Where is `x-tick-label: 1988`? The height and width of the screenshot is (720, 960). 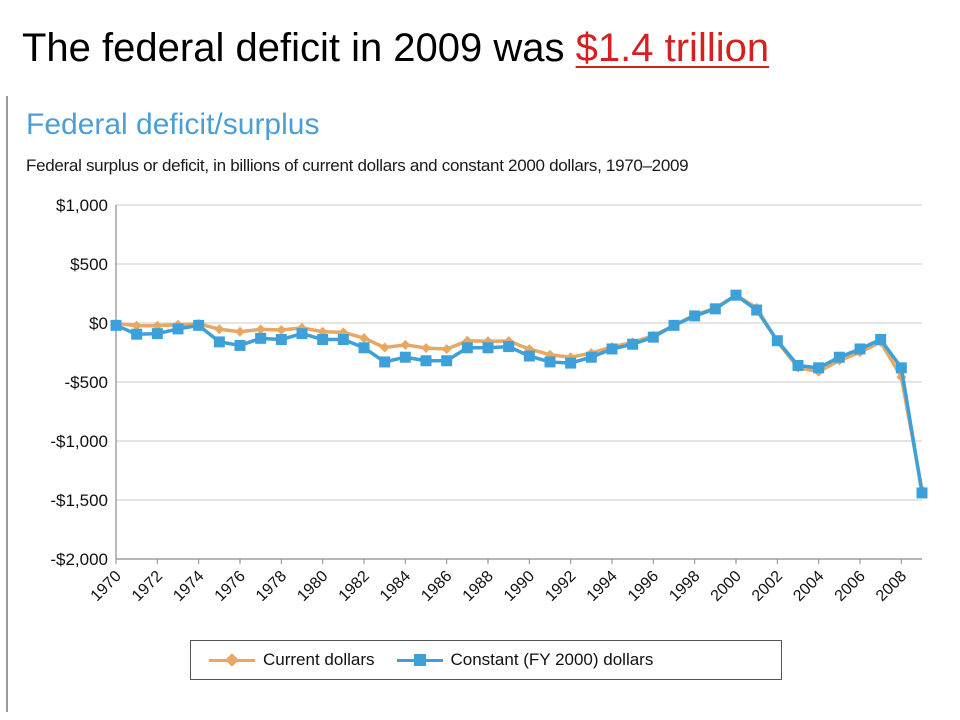 x-tick-label: 1988 is located at coordinates (478, 586).